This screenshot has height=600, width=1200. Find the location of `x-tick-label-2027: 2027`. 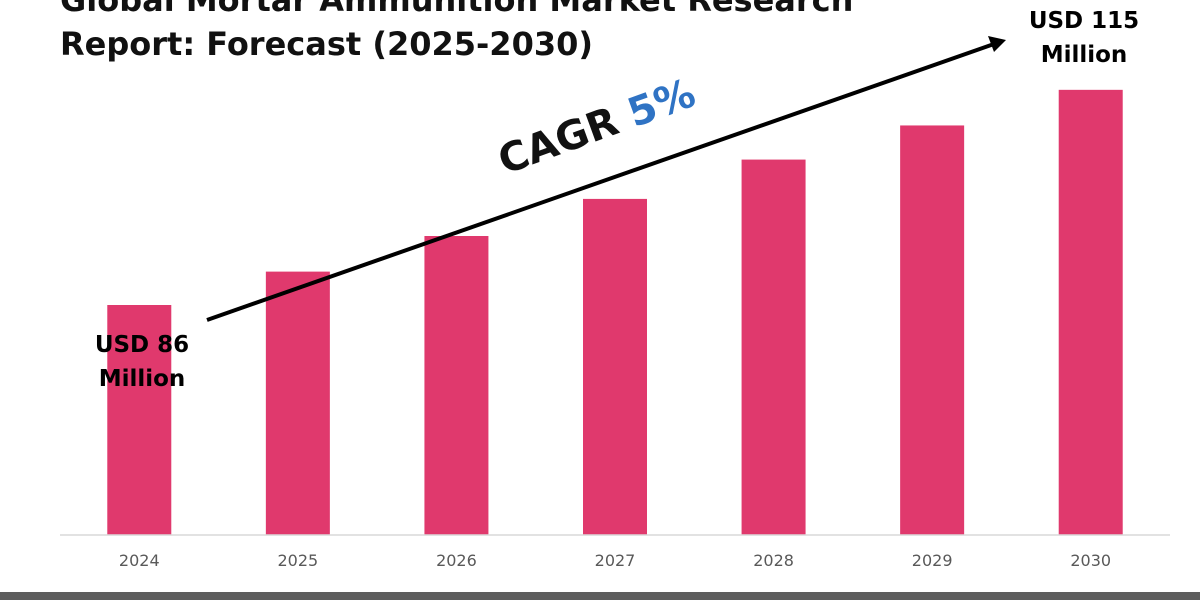

x-tick-label-2027: 2027 is located at coordinates (615, 560).